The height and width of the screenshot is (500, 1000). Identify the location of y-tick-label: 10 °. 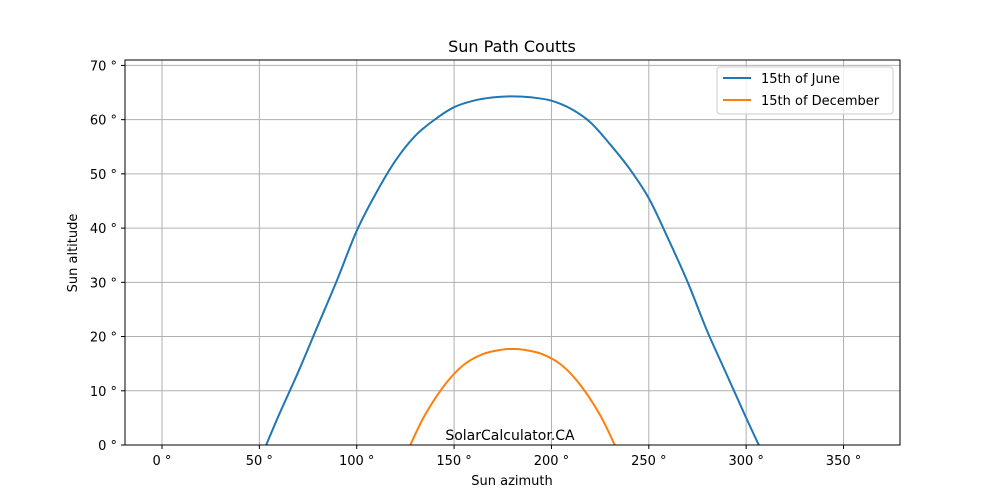
(103, 392).